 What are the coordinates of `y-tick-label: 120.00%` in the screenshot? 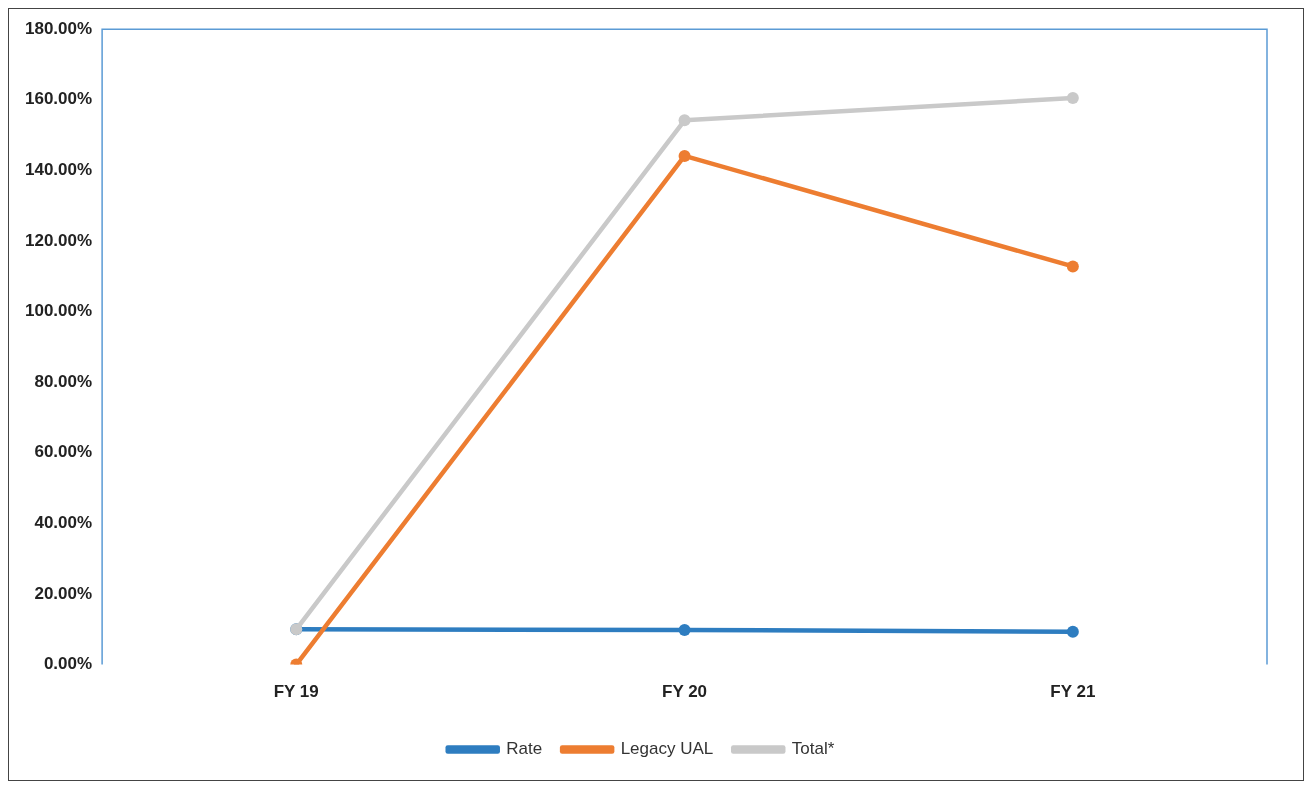 It's located at (58, 240).